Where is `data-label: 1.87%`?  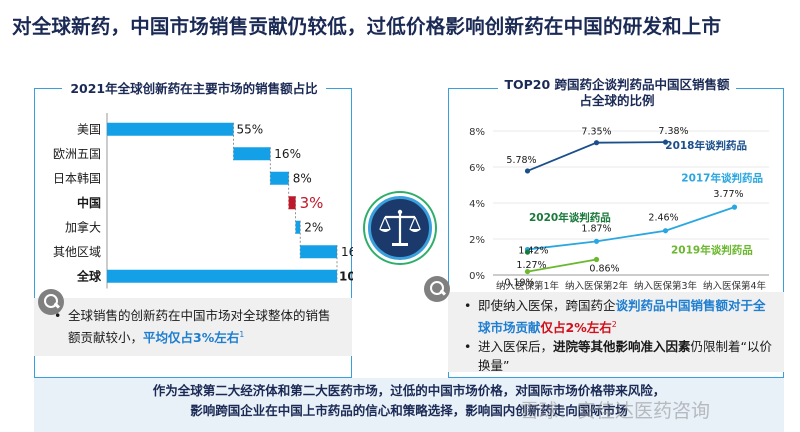
data-label: 1.87% is located at coordinates (596, 228).